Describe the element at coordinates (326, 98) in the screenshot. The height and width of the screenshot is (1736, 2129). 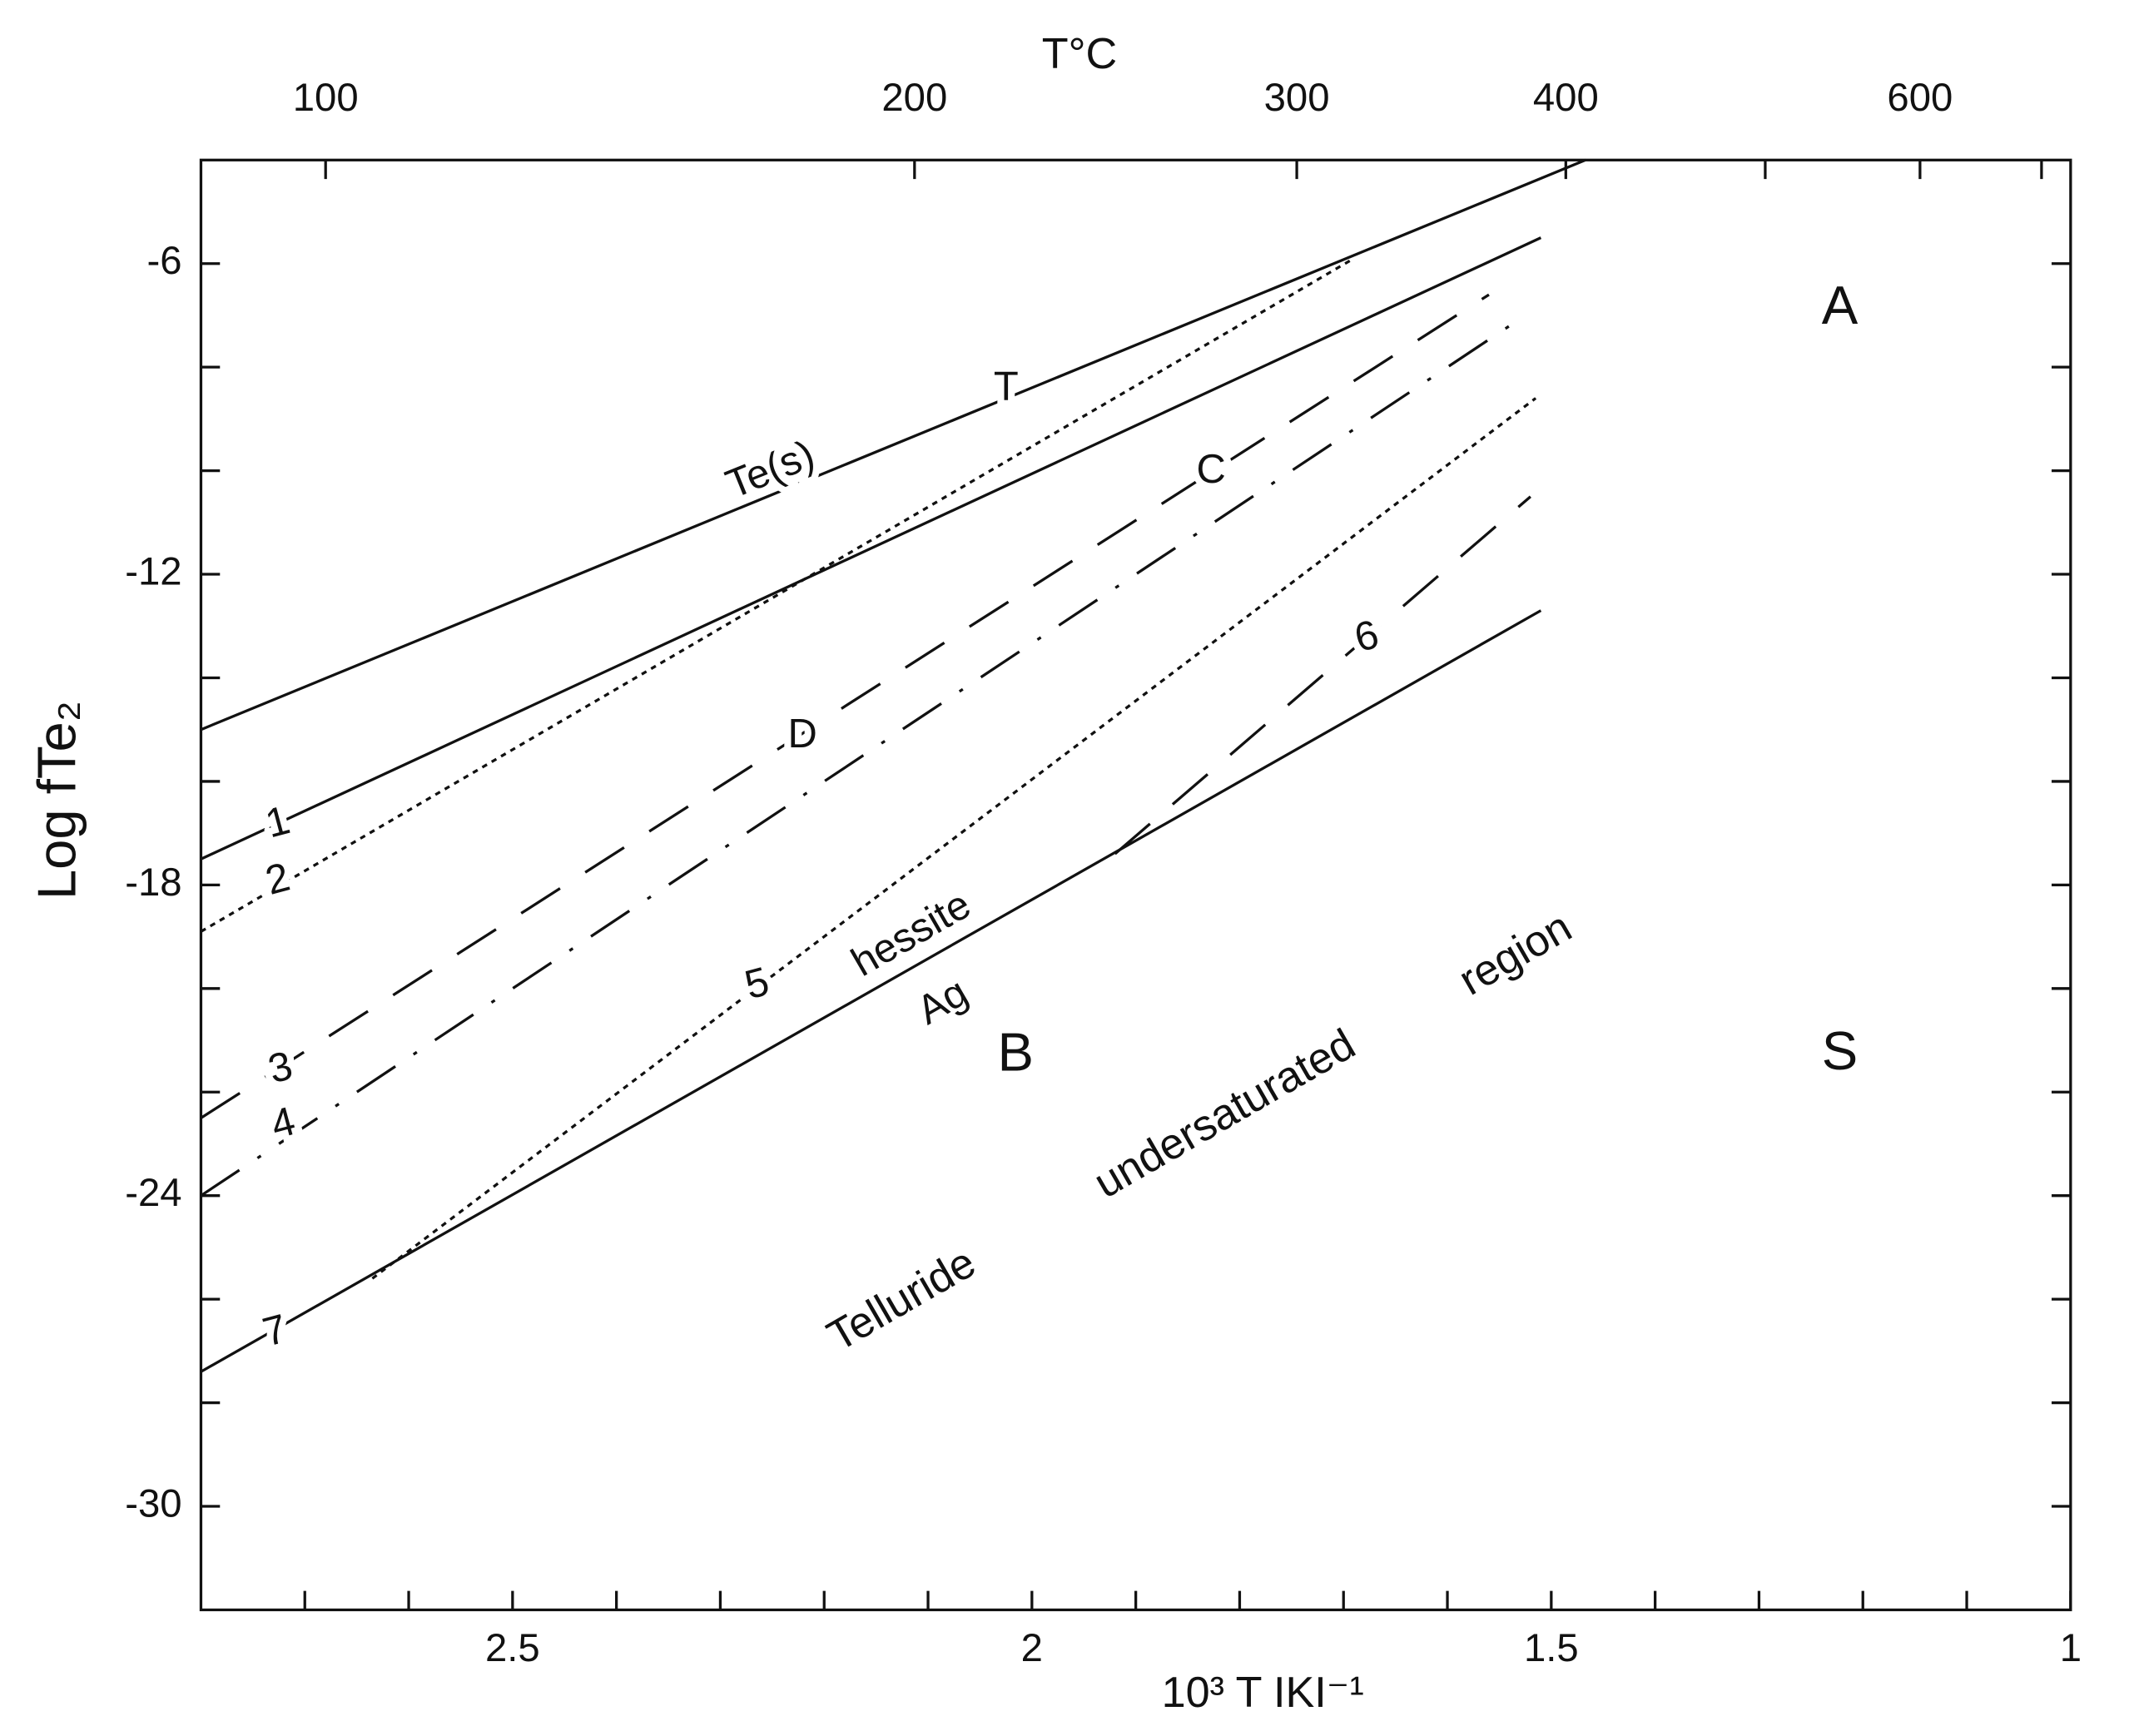
I see `top-tick-label: 100` at that location.